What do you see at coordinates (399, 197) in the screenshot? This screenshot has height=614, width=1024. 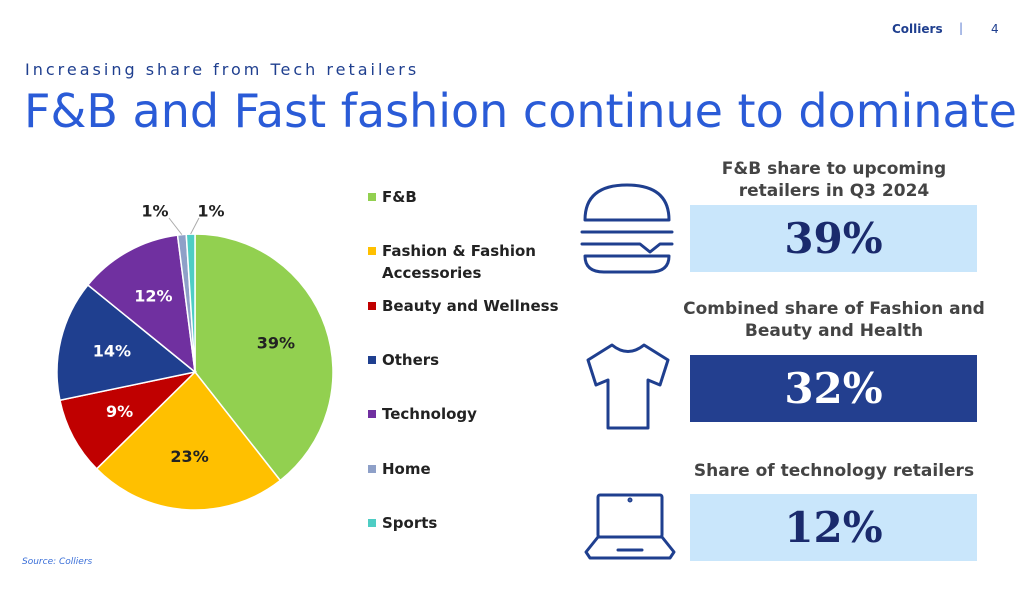 I see `legend-label: F&B` at bounding box center [399, 197].